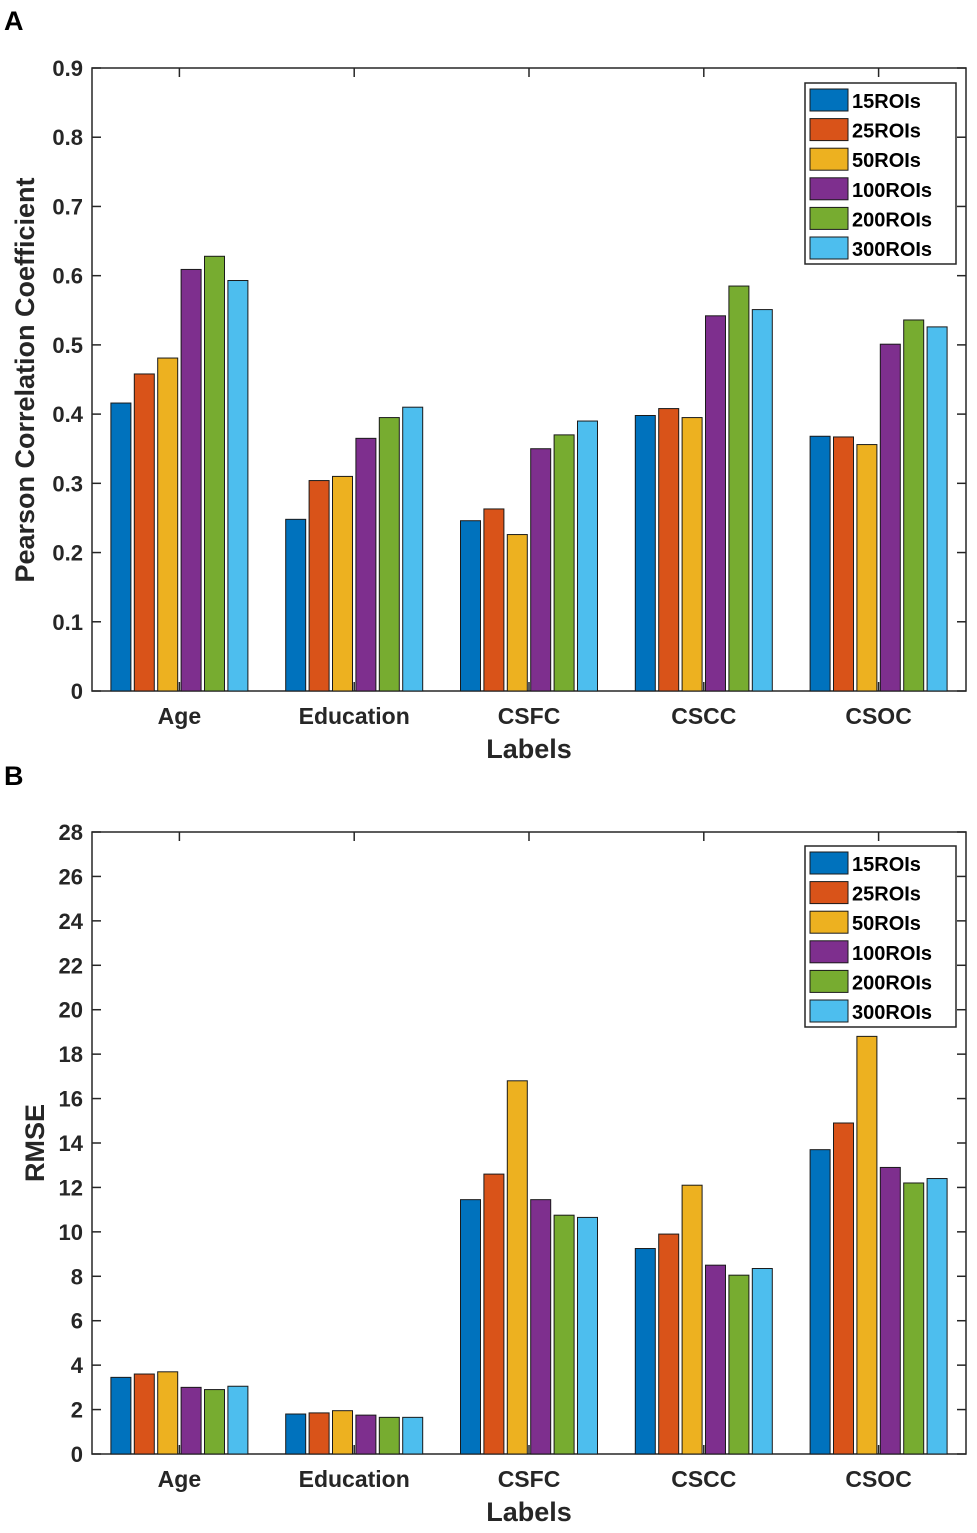  I want to click on y-tick-label: 0.6, so click(67, 276).